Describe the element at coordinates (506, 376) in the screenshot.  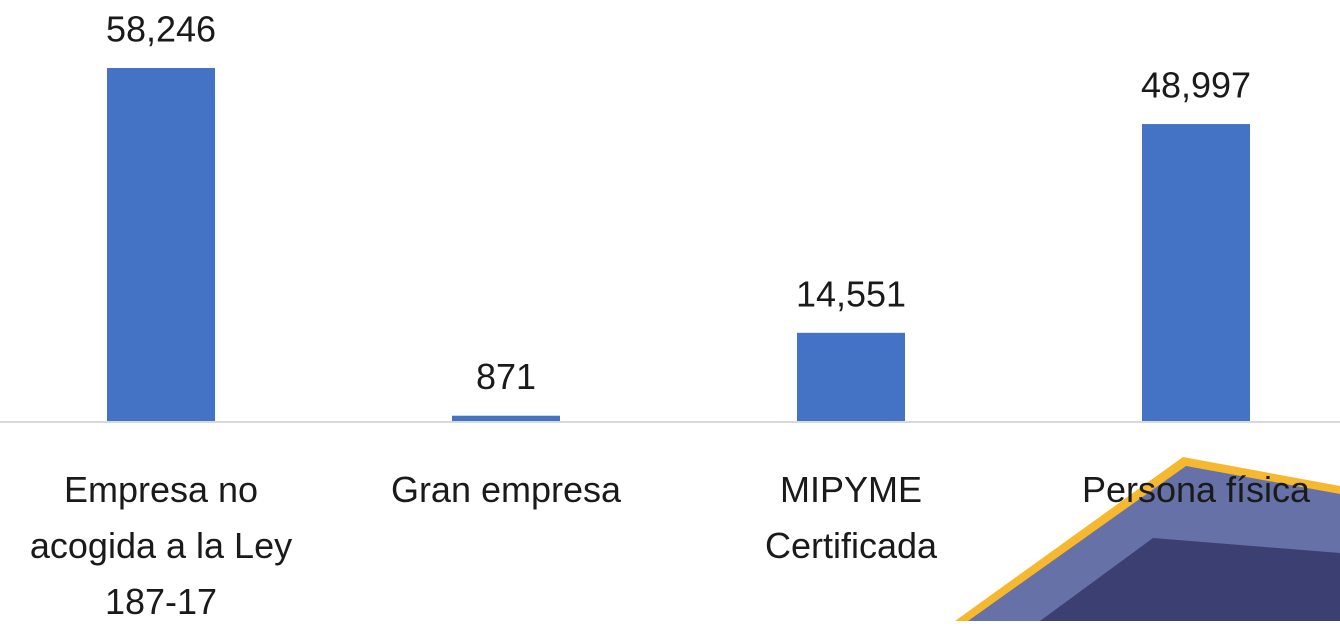
I see `data-label: 871` at that location.